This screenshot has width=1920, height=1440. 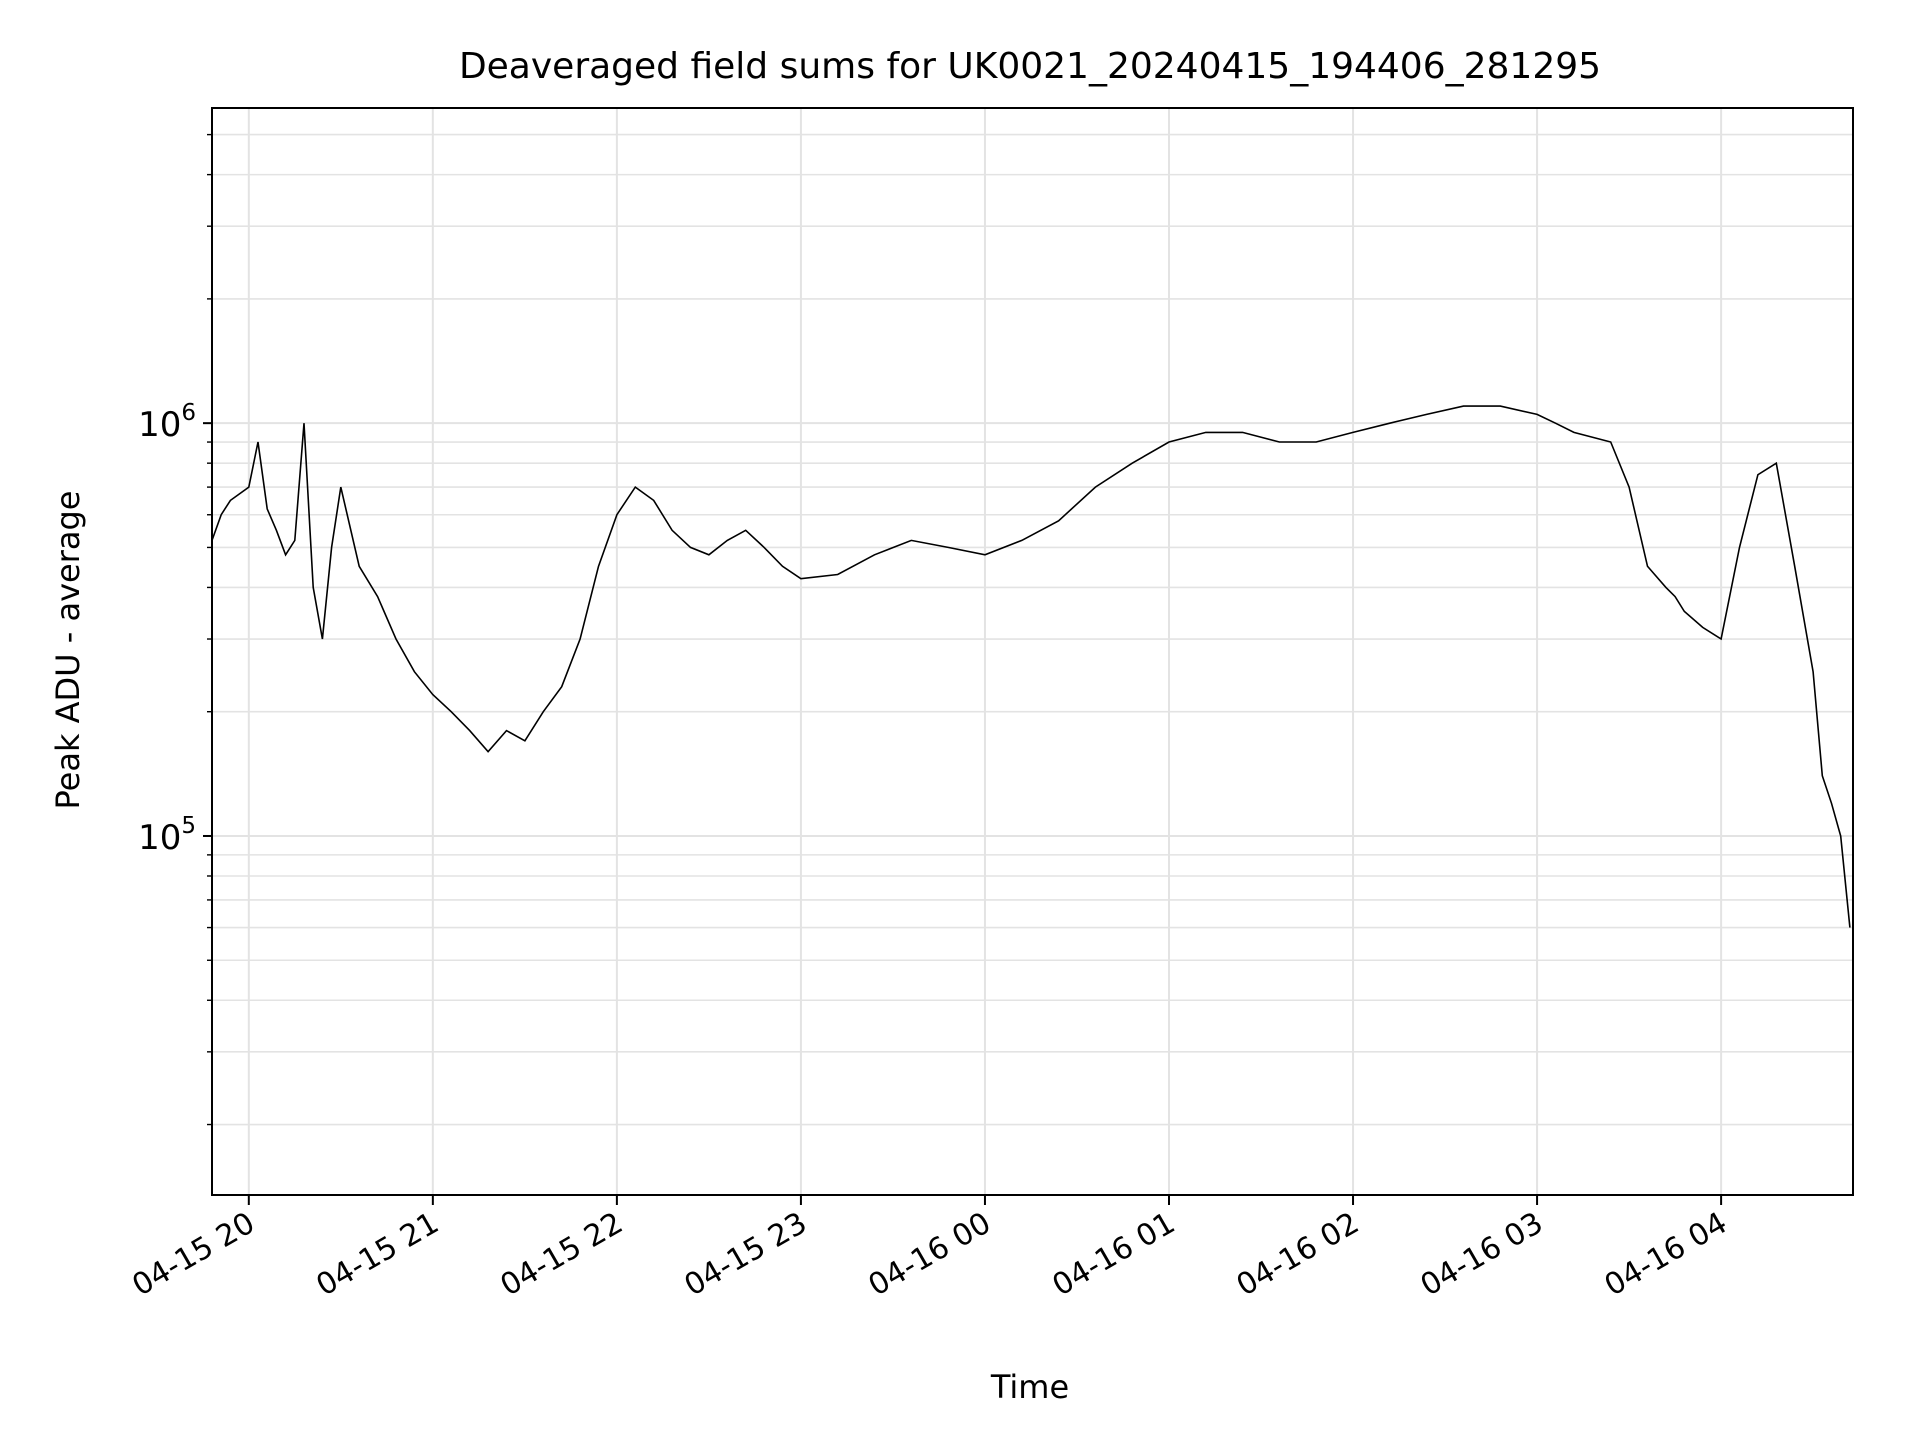 What do you see at coordinates (1029, 1387) in the screenshot?
I see `x-axis-label: Time` at bounding box center [1029, 1387].